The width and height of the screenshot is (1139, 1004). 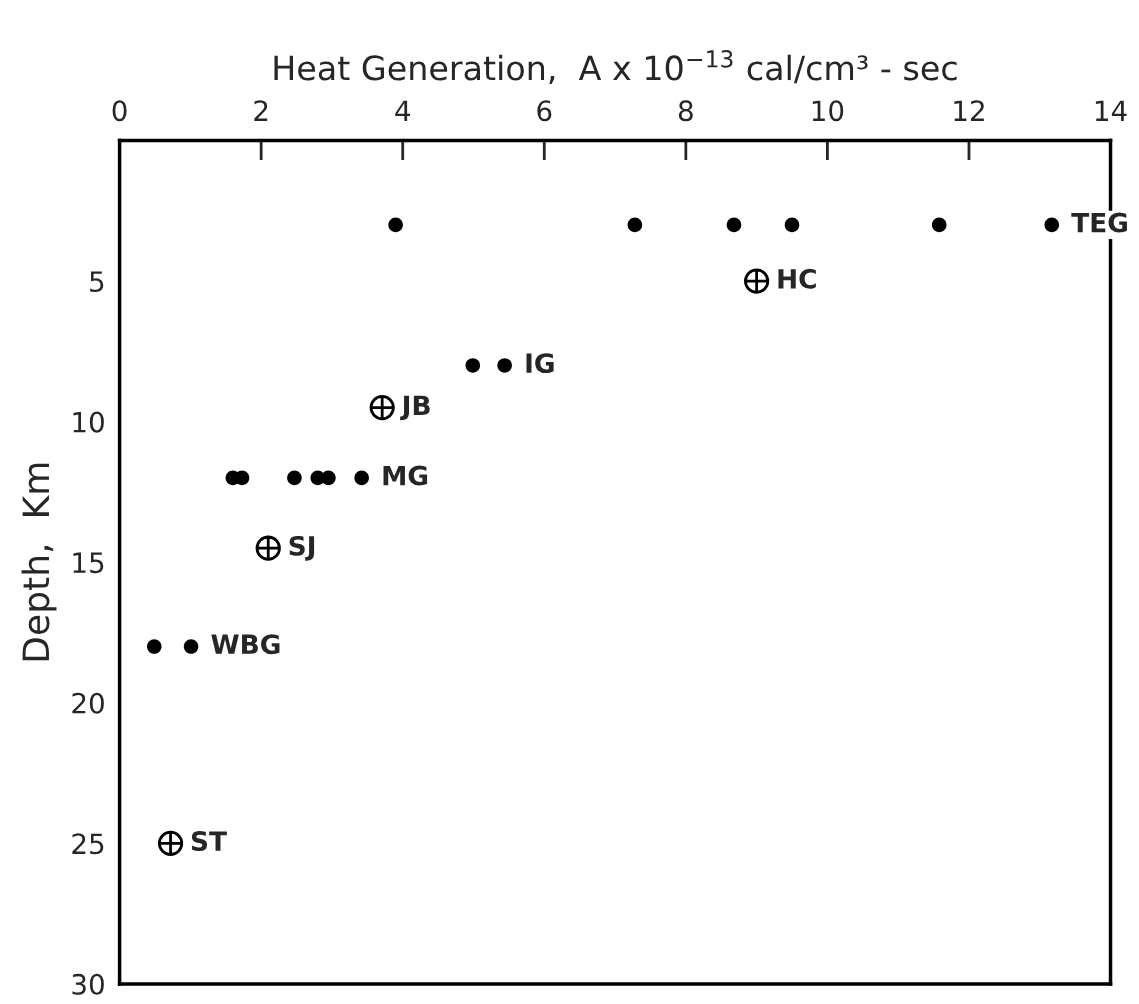 What do you see at coordinates (685, 111) in the screenshot?
I see `x-tick-label: 8` at bounding box center [685, 111].